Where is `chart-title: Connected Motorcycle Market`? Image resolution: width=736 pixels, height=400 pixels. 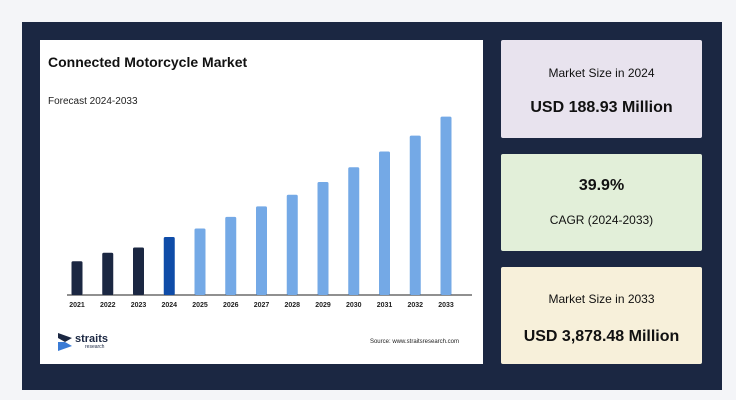
chart-title: Connected Motorcycle Market is located at coordinates (148, 62).